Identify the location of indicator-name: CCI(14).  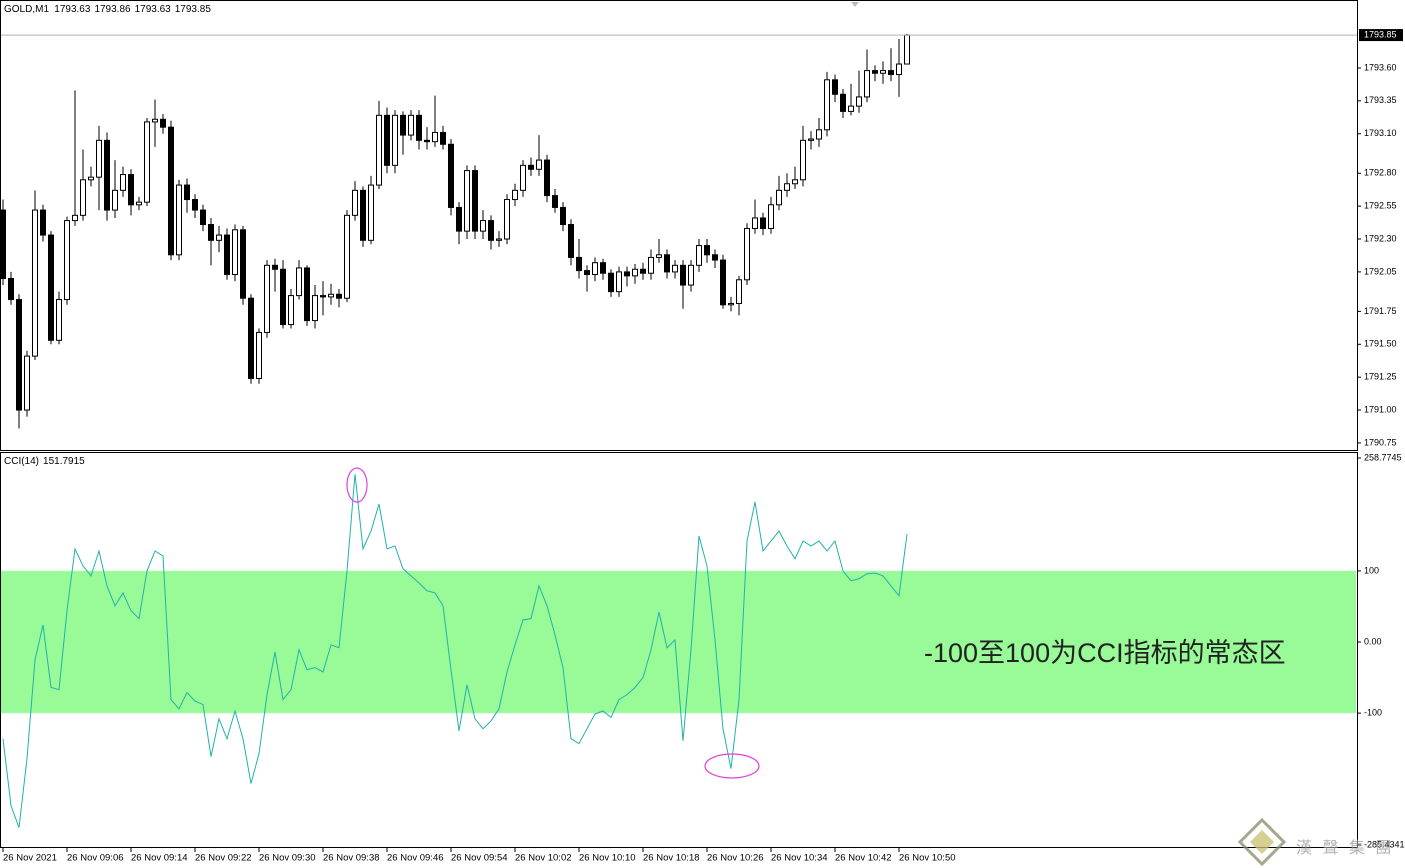
(21, 461).